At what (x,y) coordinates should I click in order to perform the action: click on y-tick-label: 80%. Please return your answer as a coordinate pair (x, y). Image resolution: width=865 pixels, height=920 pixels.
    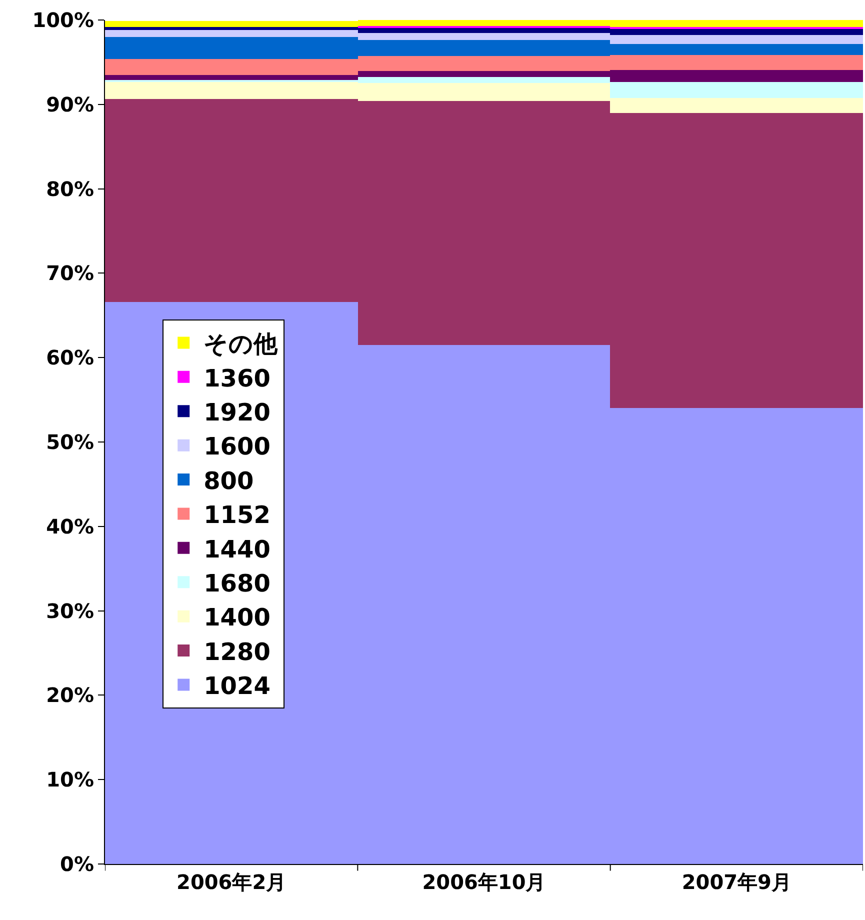
    Looking at the image, I should click on (70, 188).